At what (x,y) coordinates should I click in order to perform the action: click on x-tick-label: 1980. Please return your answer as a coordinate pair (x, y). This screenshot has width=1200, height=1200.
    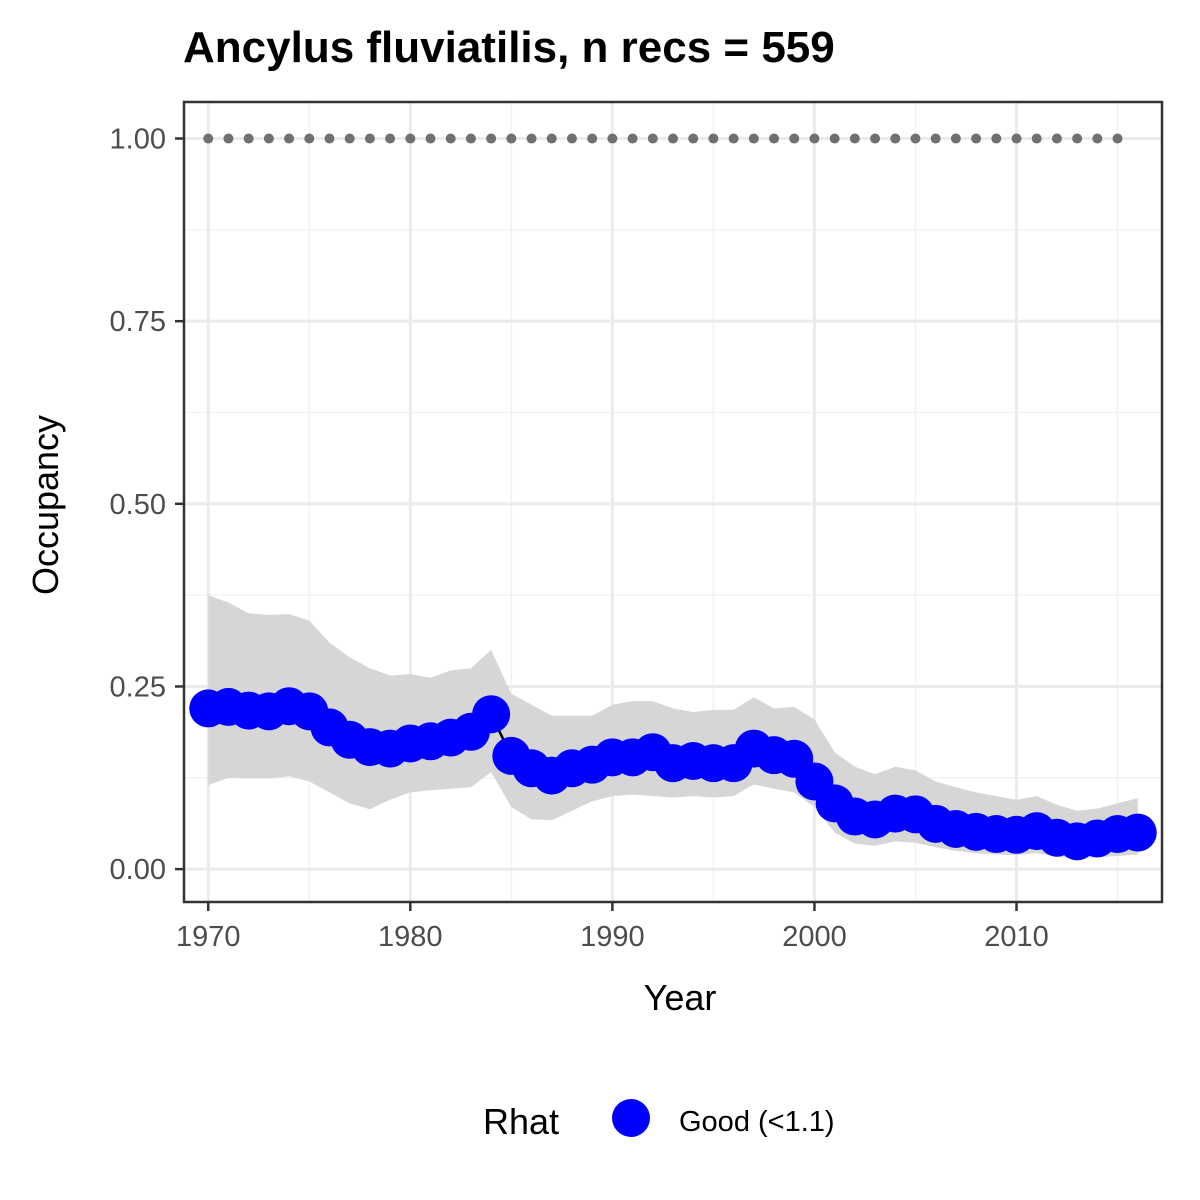
    Looking at the image, I should click on (410, 937).